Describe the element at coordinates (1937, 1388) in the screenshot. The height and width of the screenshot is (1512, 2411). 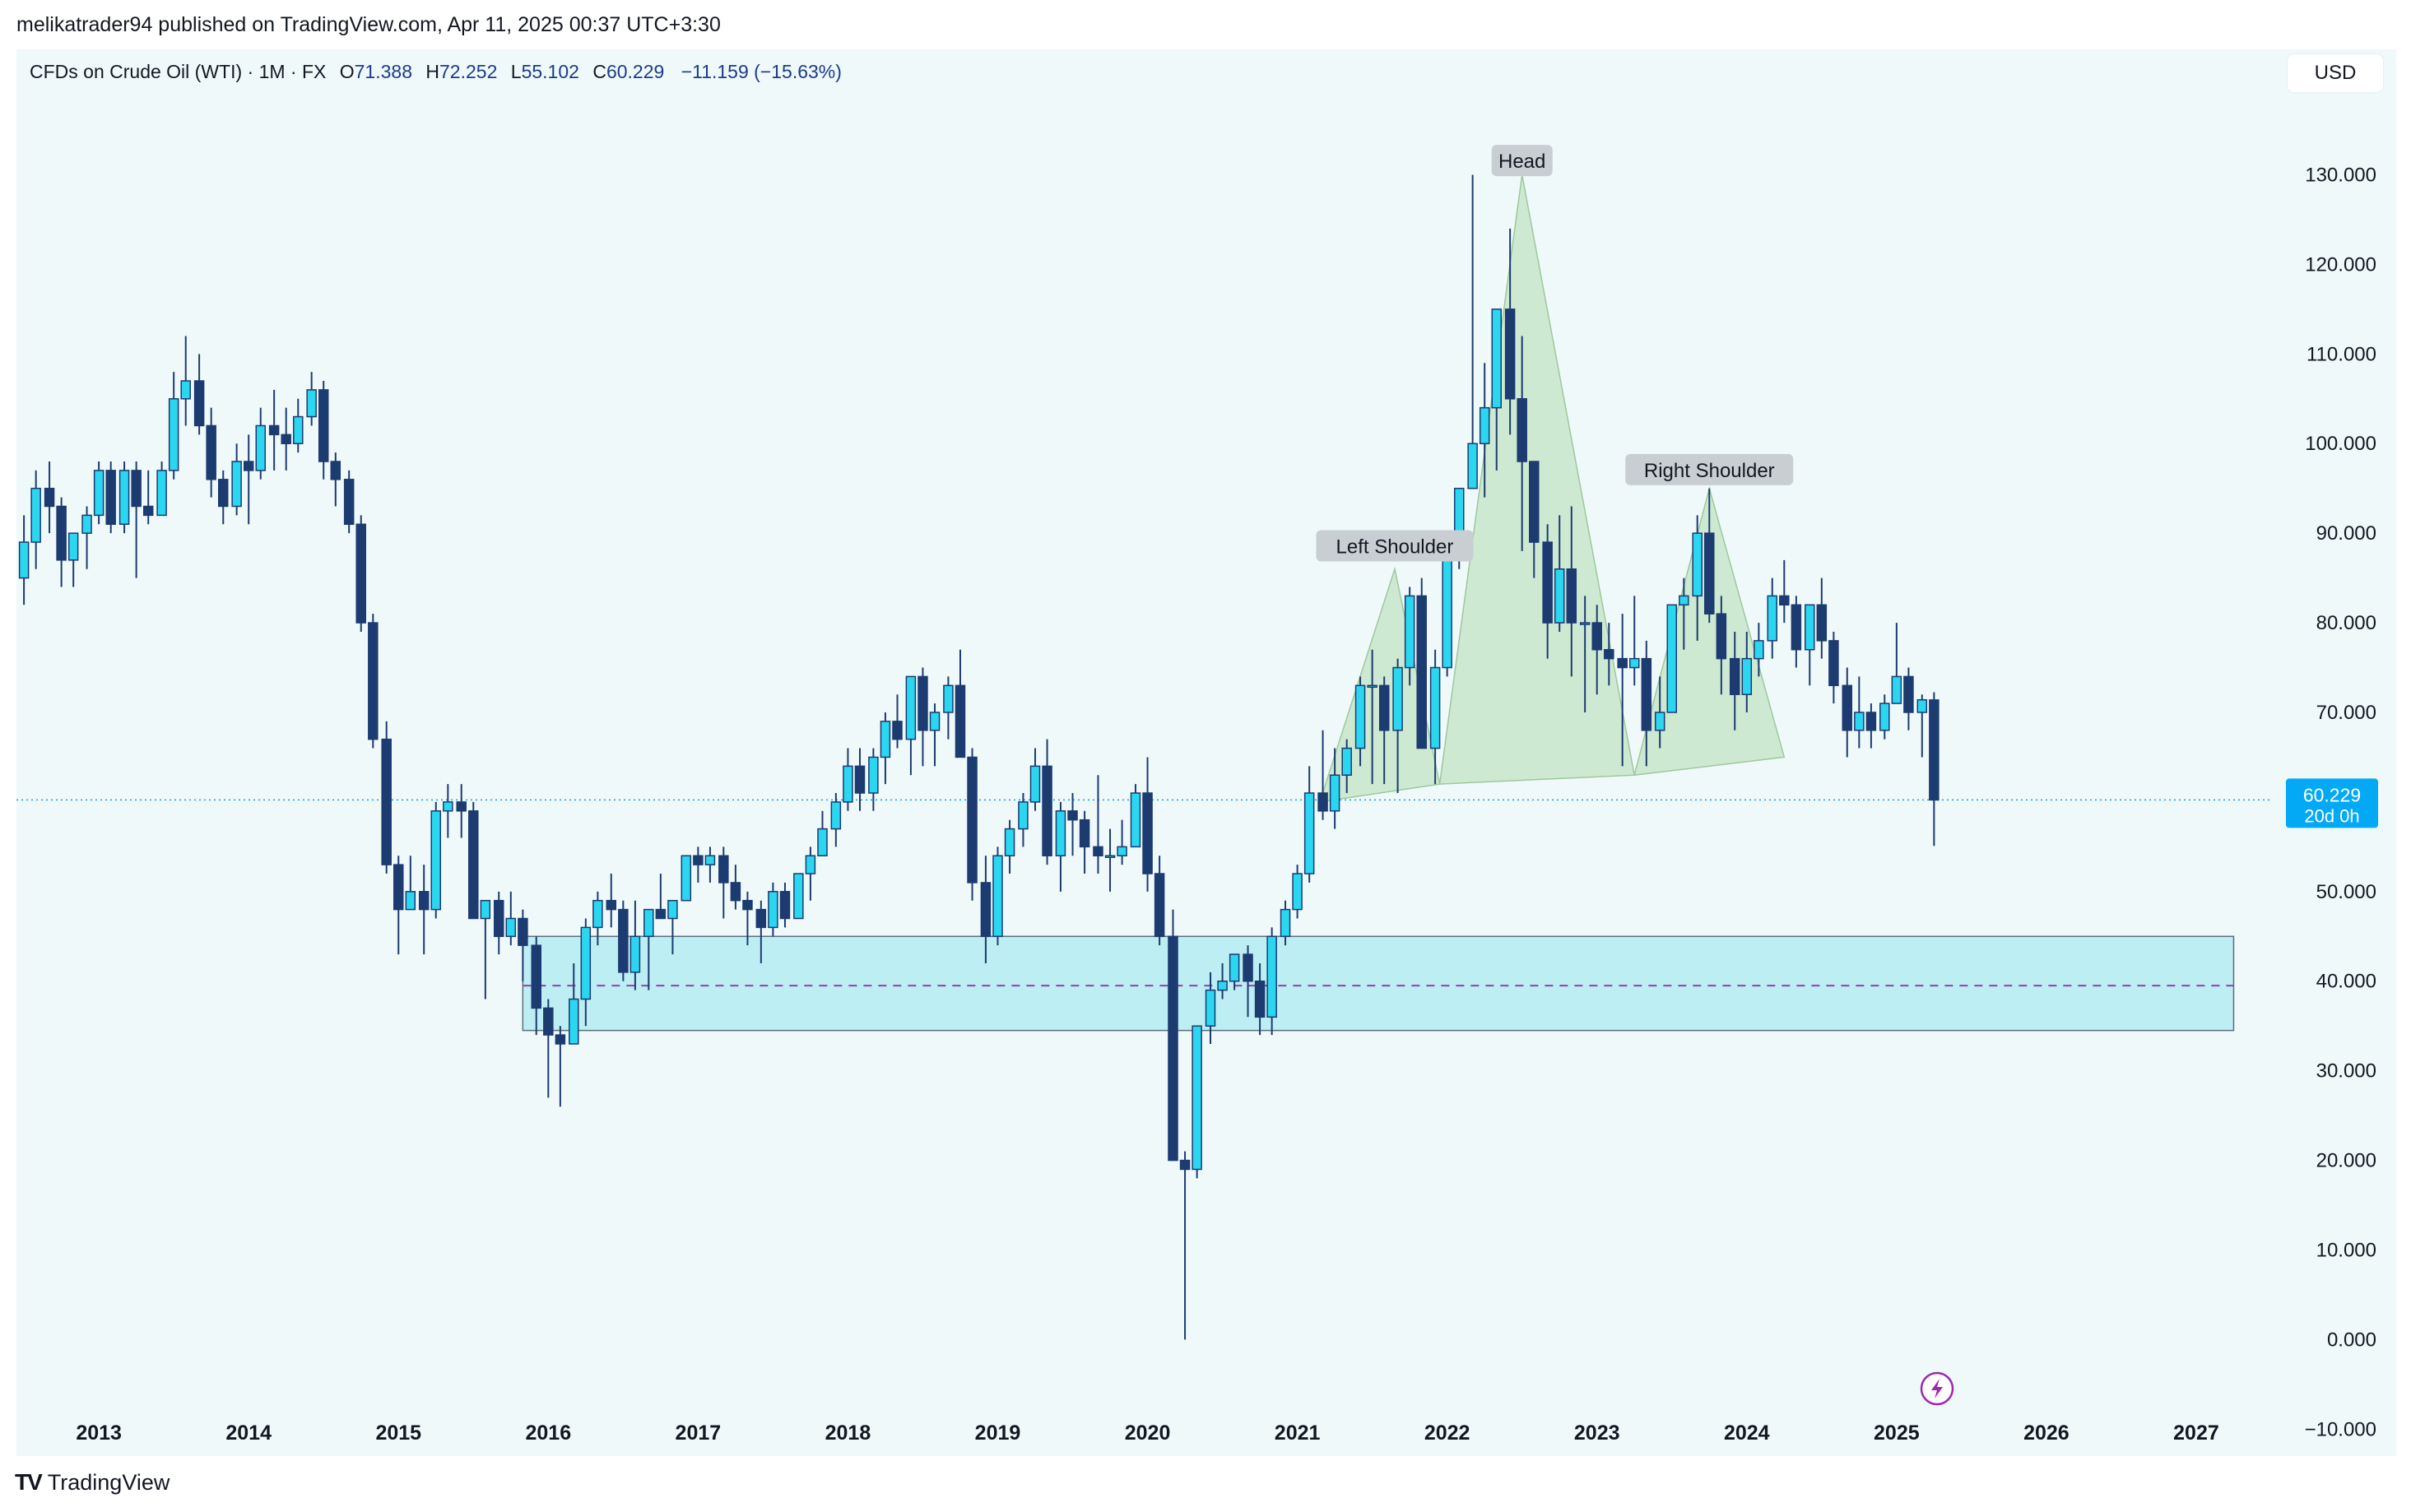
I see `lightning-icon` at that location.